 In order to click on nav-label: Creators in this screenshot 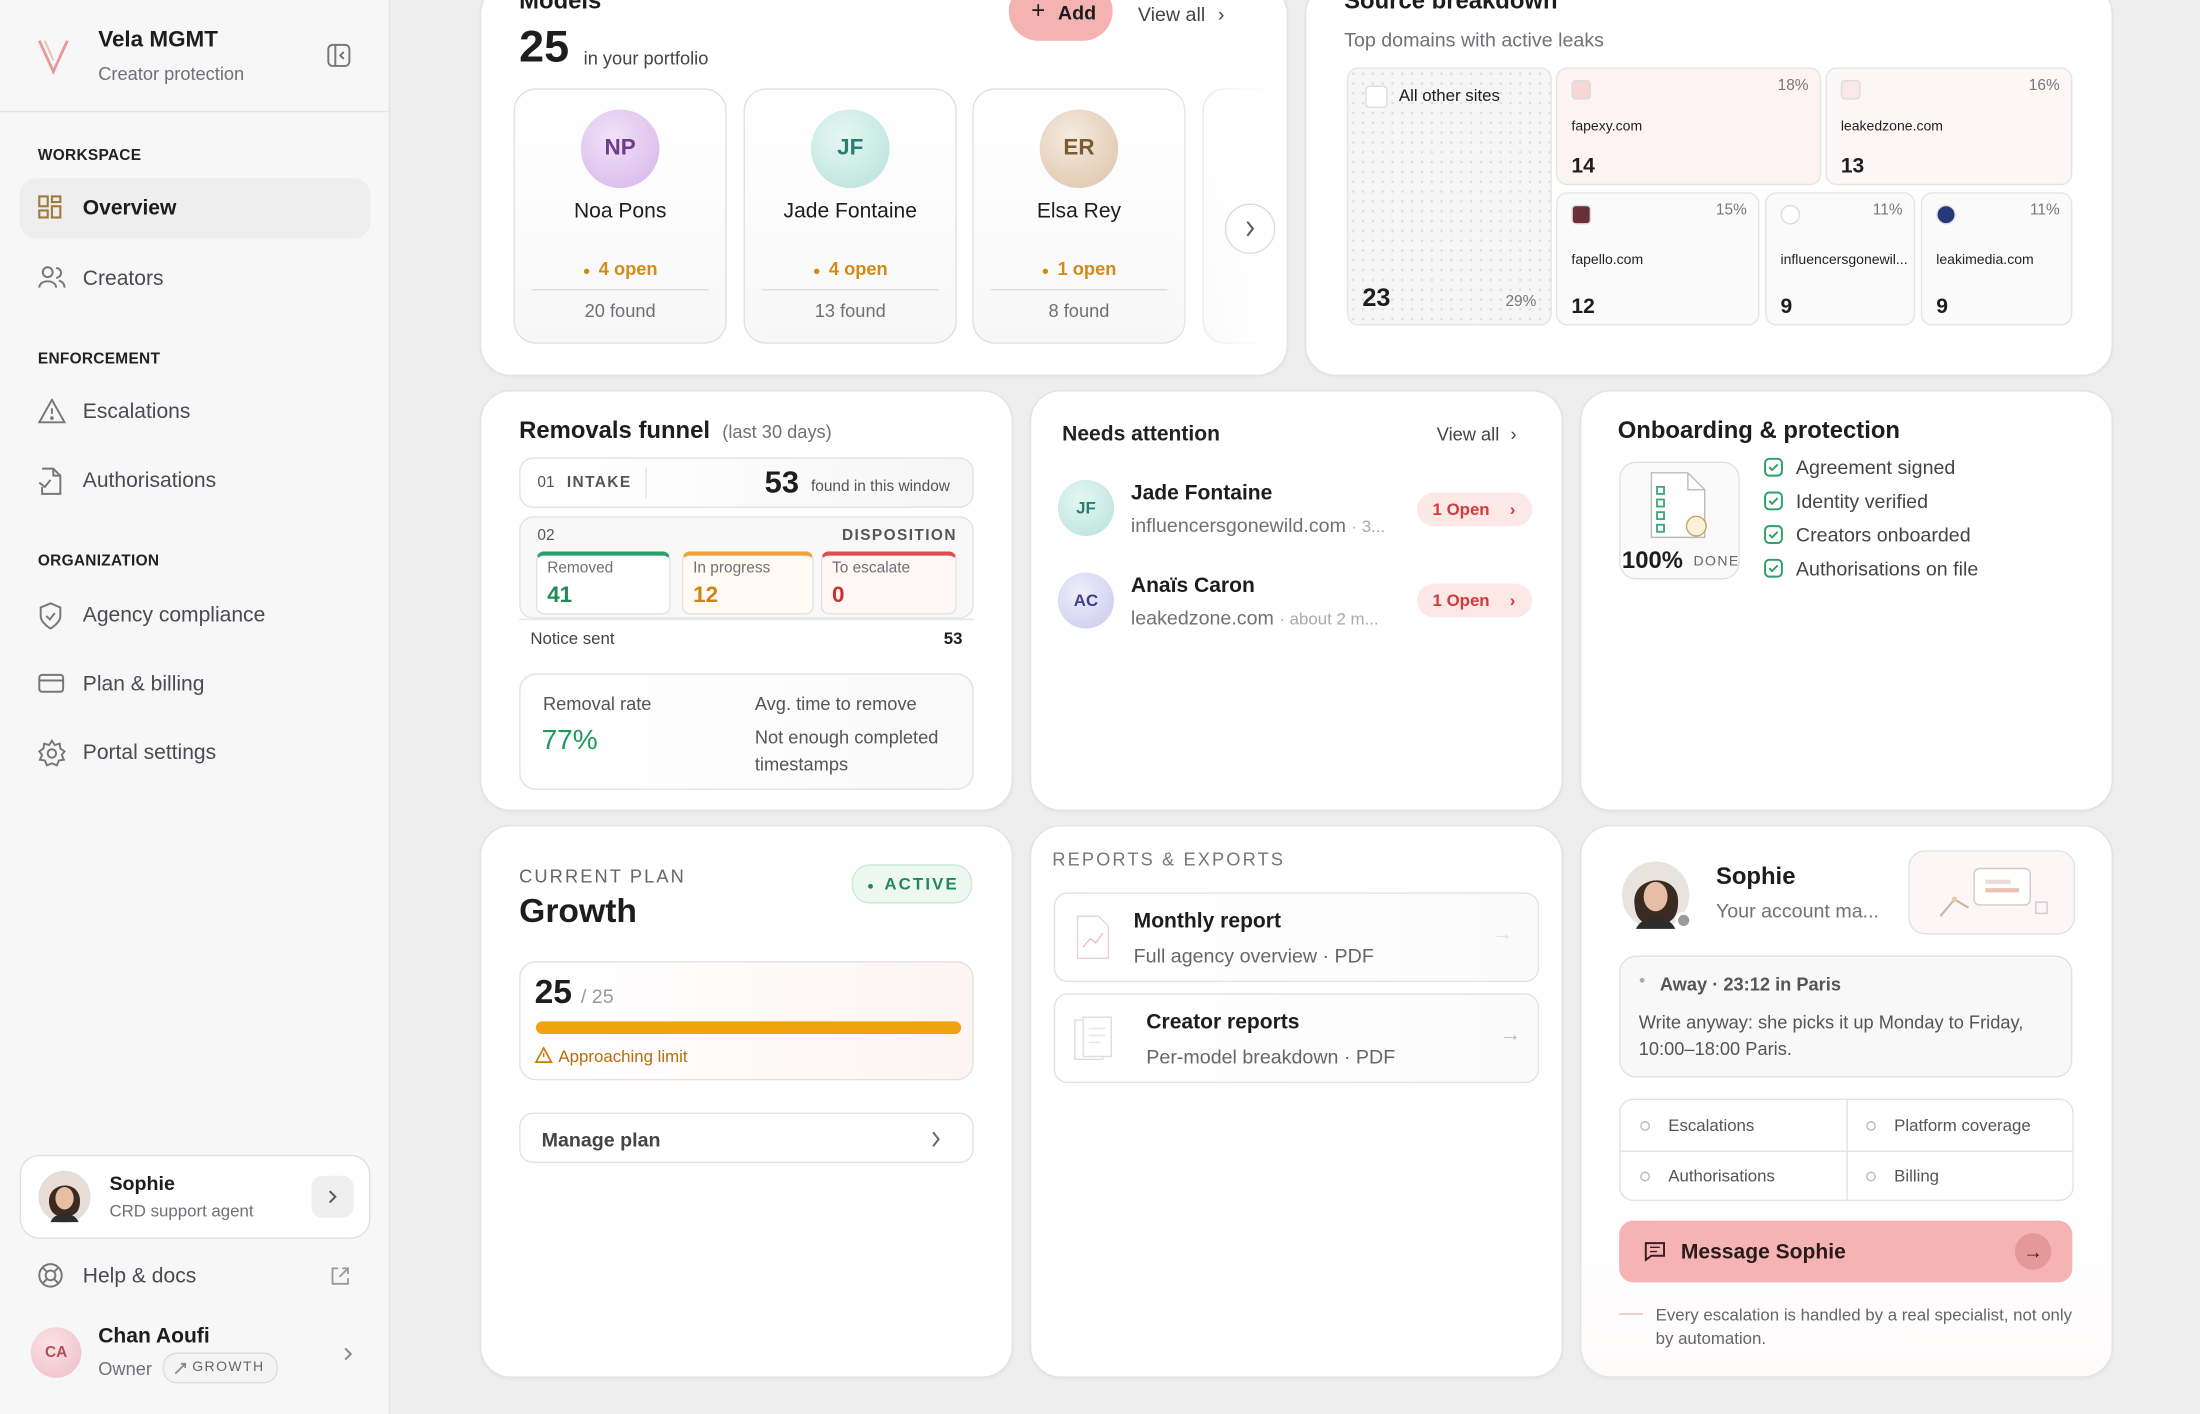, I will do `click(123, 278)`.